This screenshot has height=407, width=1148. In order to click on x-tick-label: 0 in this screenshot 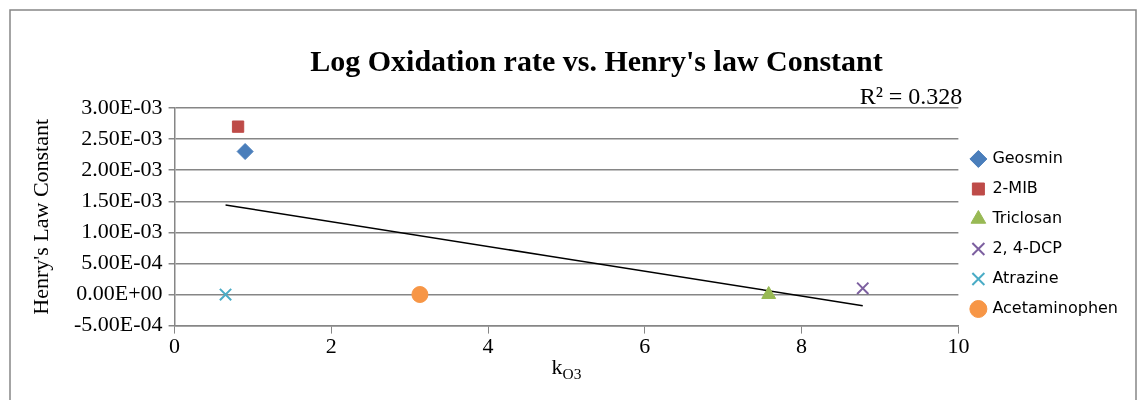, I will do `click(175, 345)`.